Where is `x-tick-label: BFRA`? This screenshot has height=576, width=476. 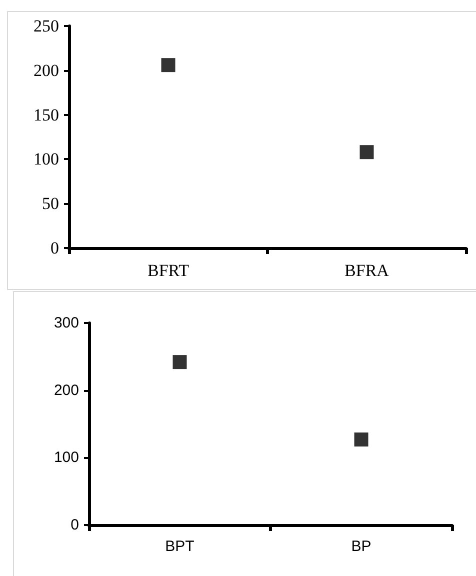
x-tick-label: BFRA is located at coordinates (367, 270).